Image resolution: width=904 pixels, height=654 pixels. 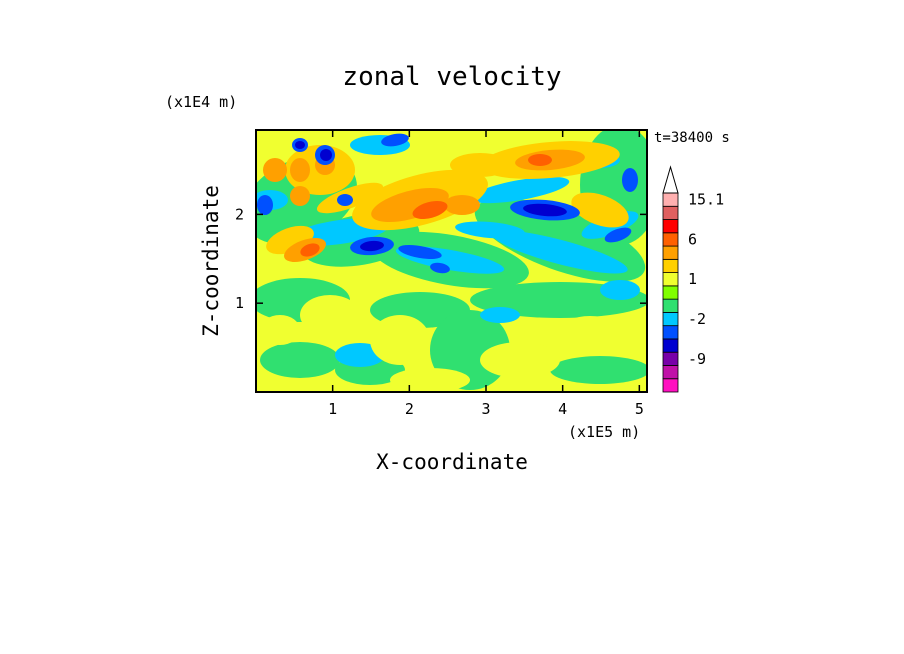 I want to click on y-axis: 12, so click(x=441, y=258).